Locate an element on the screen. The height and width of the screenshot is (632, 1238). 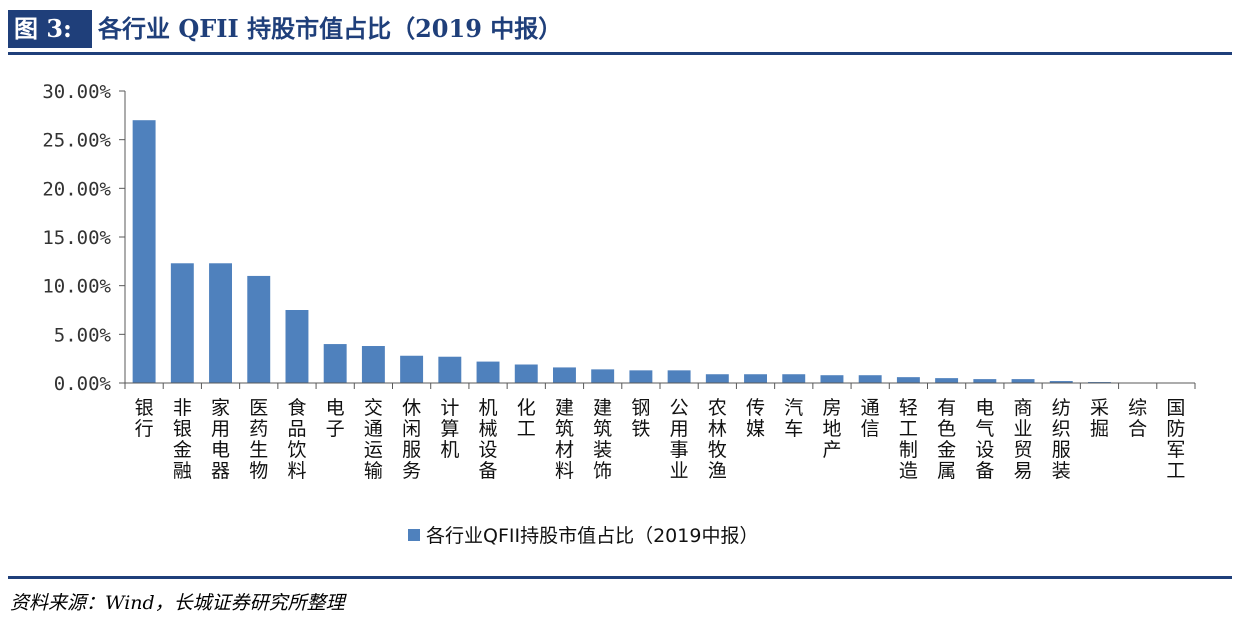
category-label: 建筑材料 is located at coordinates (564, 439).